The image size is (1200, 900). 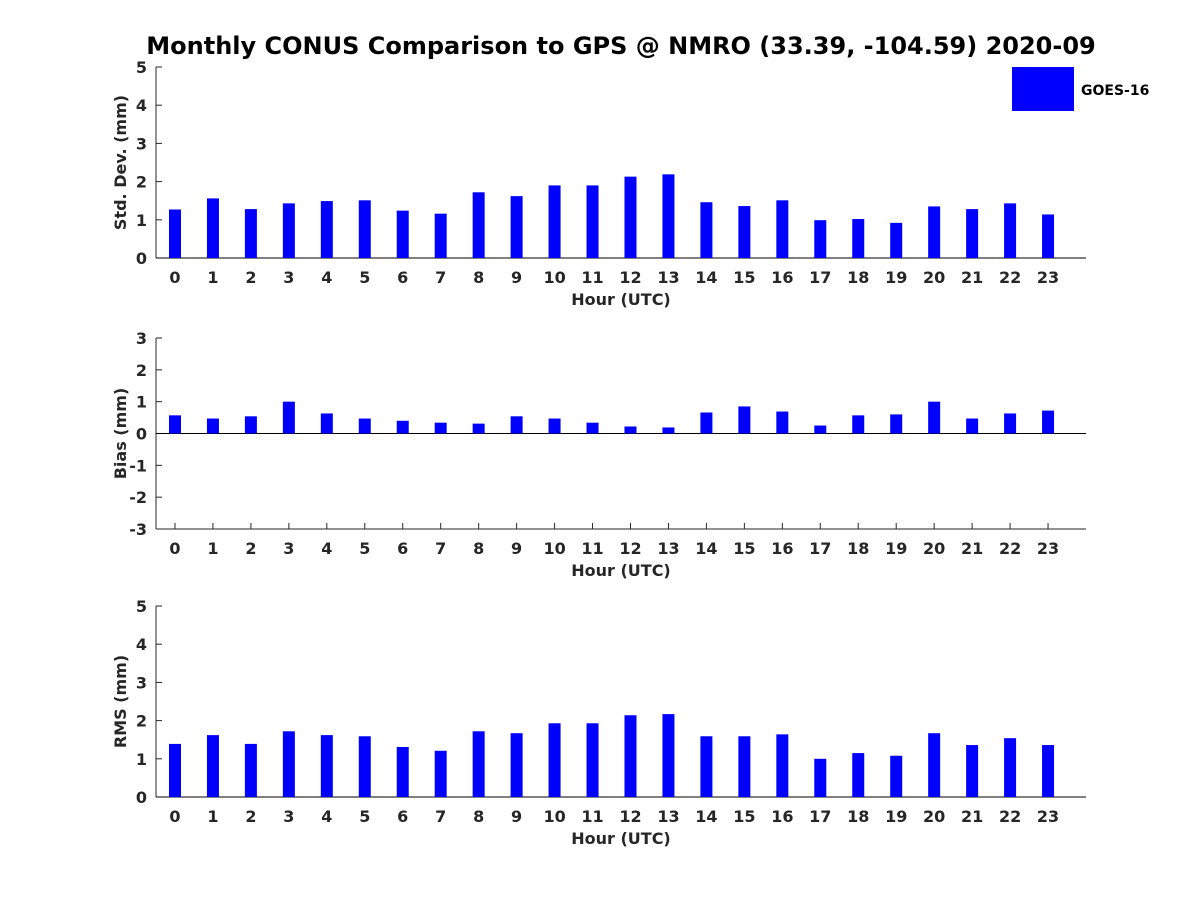 I want to click on x-tick-label: 11, so click(x=592, y=277).